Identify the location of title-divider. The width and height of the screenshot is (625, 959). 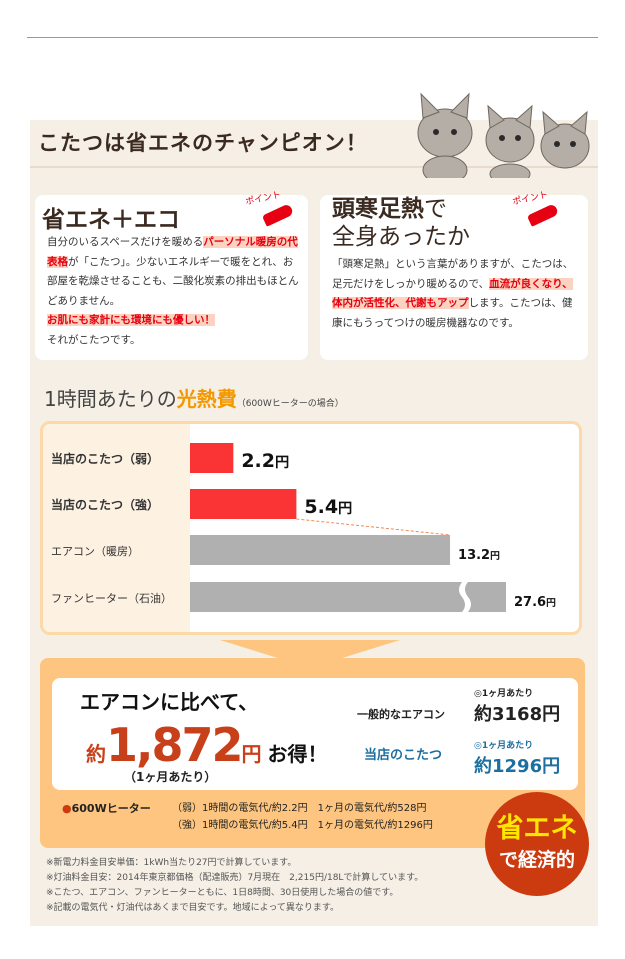
(314, 167).